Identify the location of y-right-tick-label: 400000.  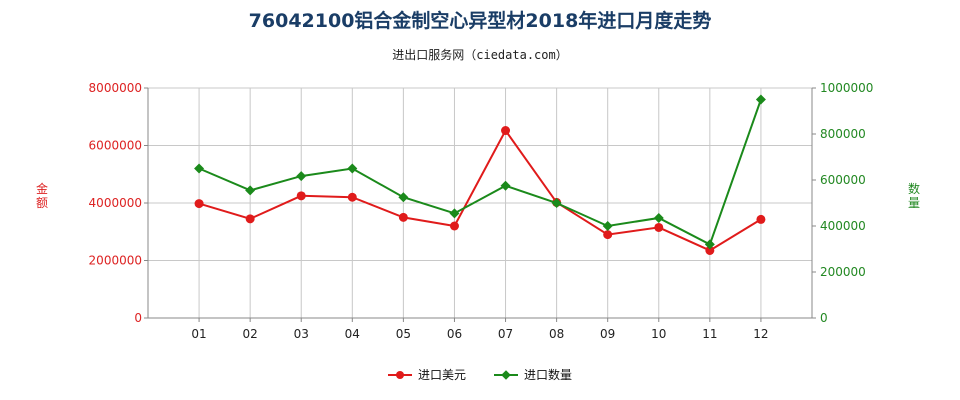
(843, 226).